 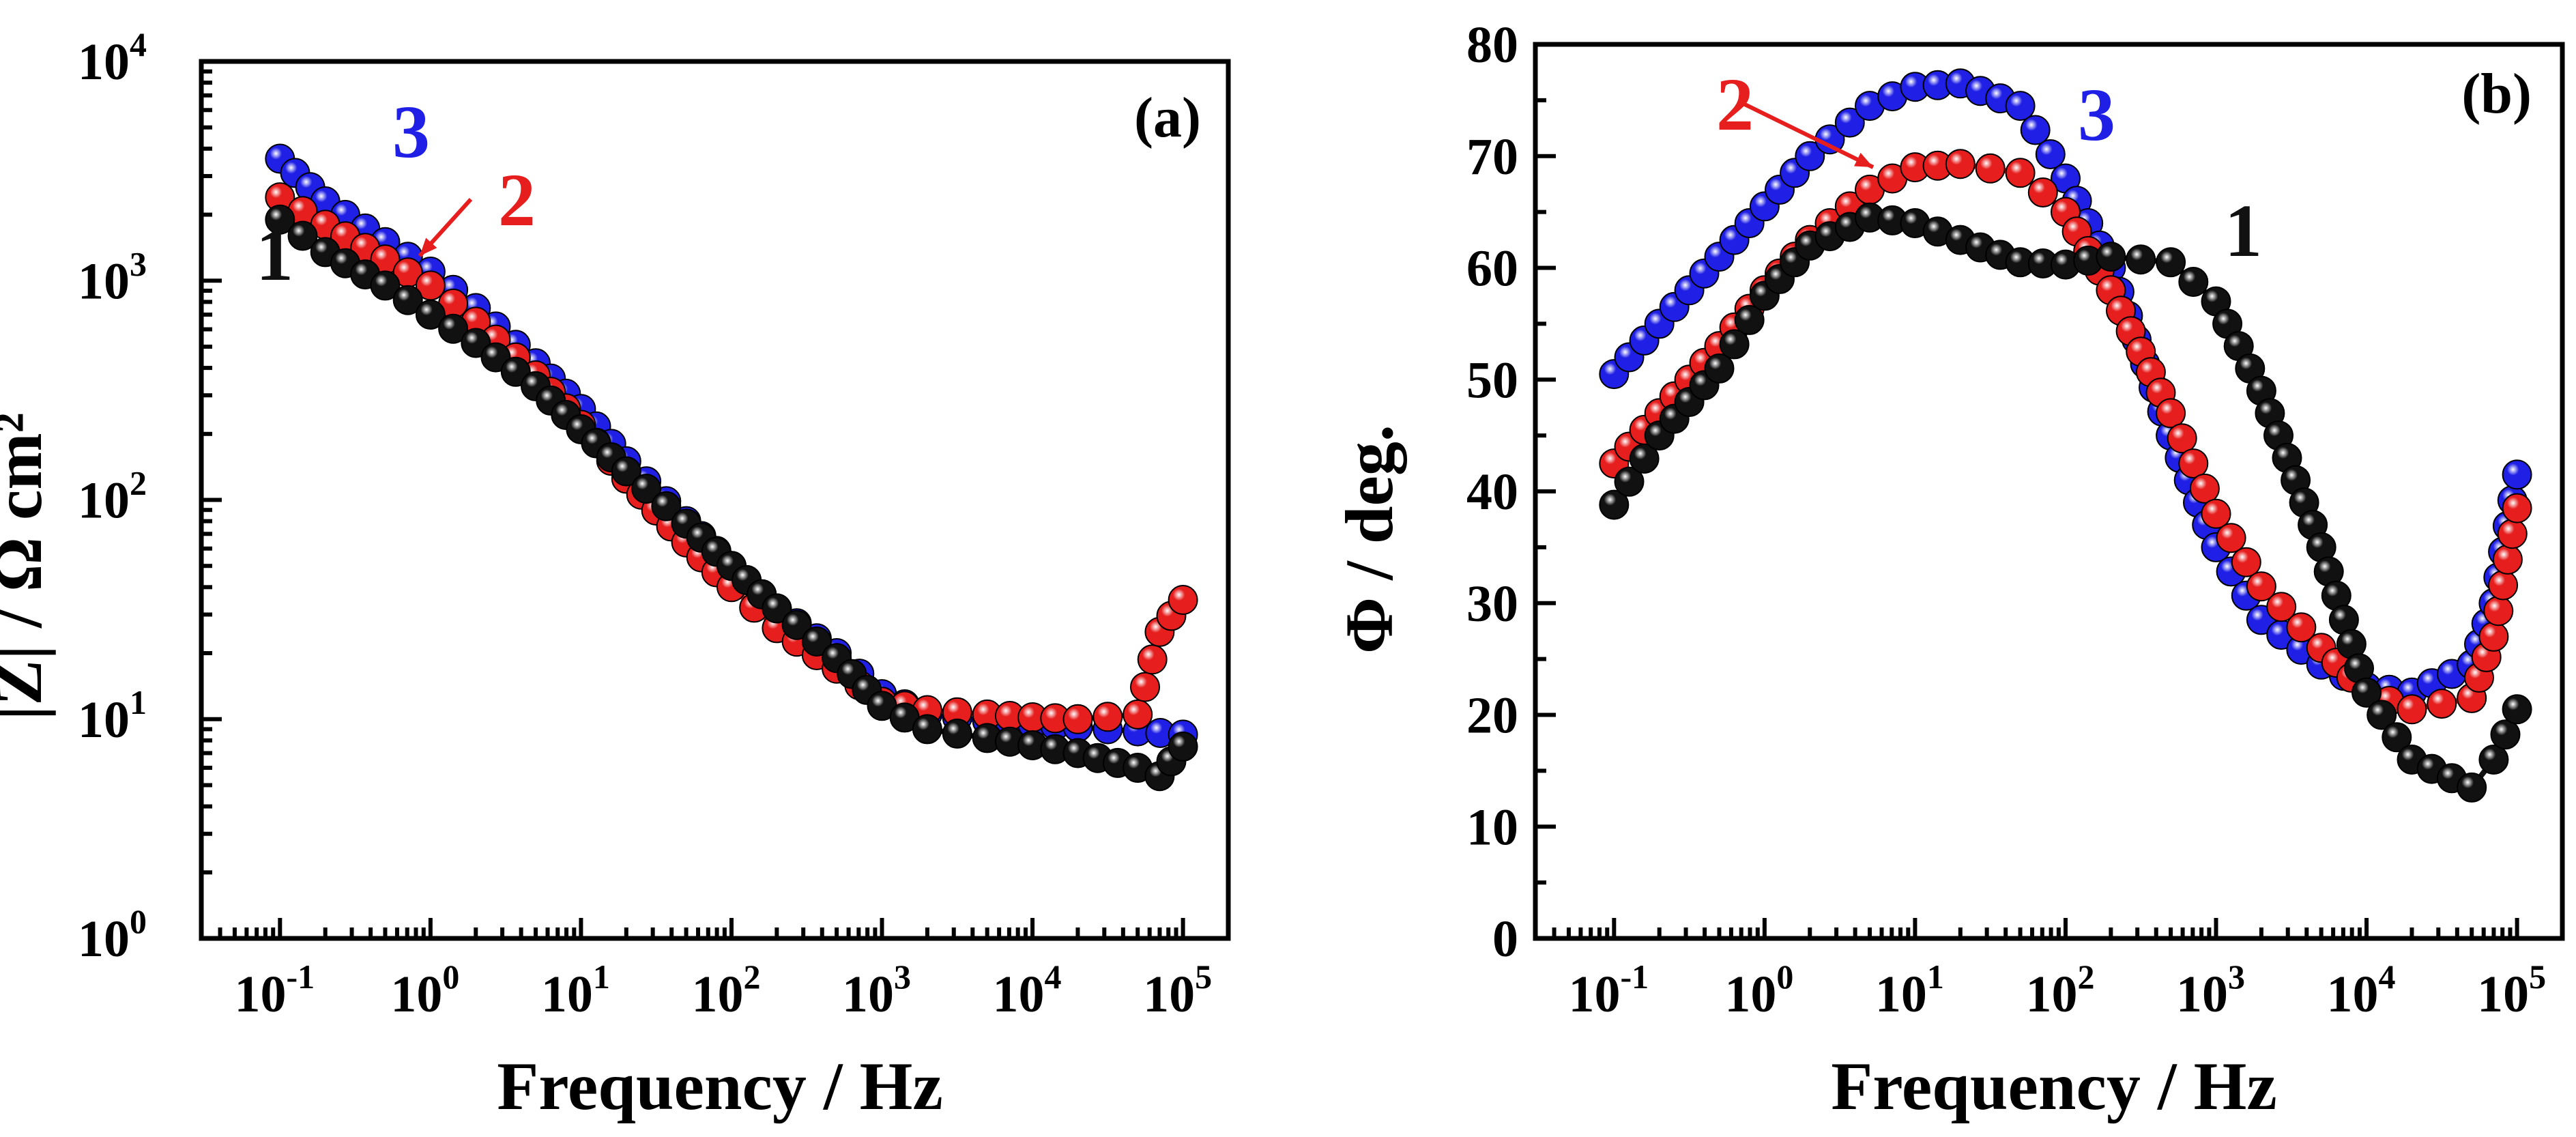 I want to click on y-tick-label: 80, so click(x=1492, y=45).